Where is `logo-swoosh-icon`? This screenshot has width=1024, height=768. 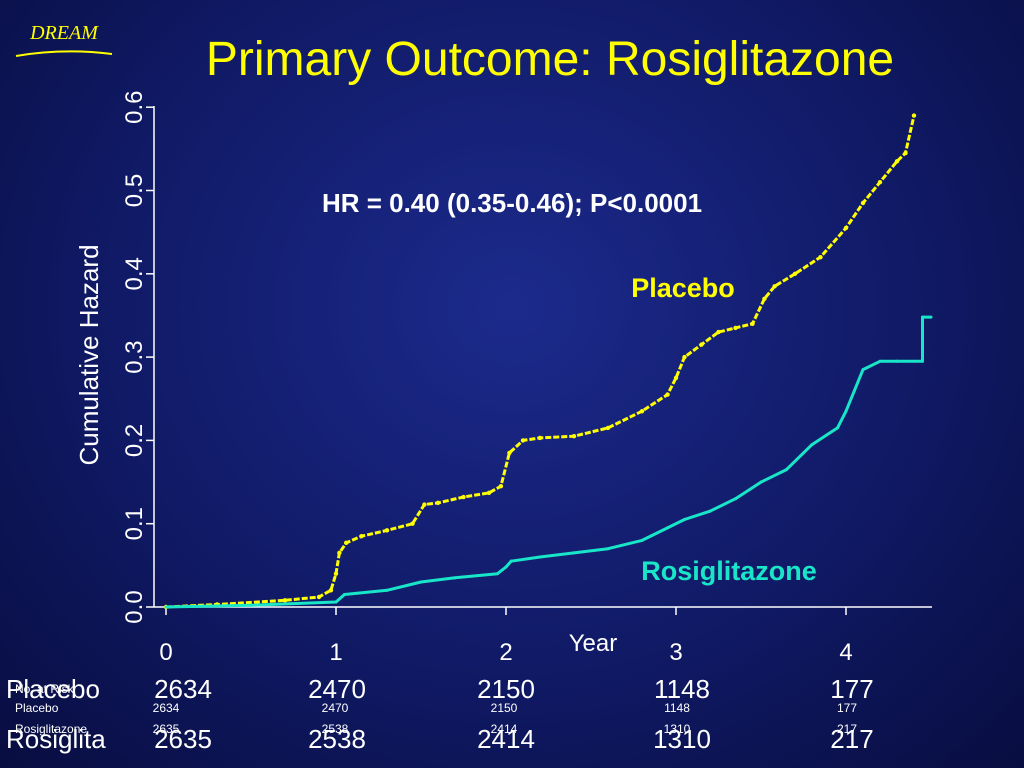 logo-swoosh-icon is located at coordinates (64, 53).